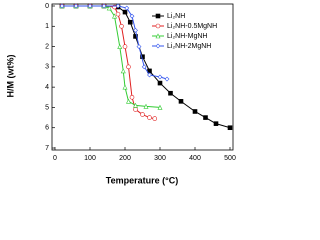 The width and height of the screenshot is (320, 240). I want to click on x-tick-label: 0, so click(55, 158).